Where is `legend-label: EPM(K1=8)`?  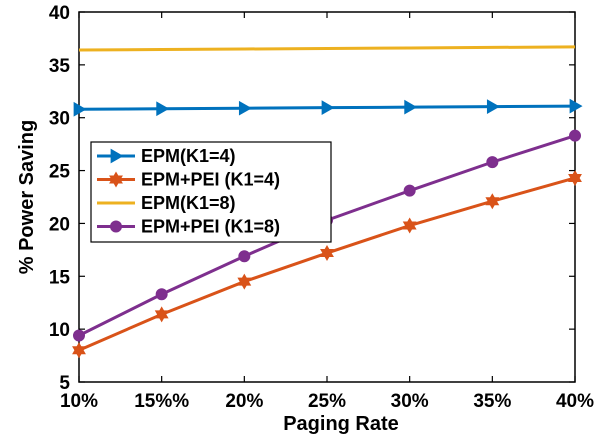 legend-label: EPM(K1=8) is located at coordinates (188, 203).